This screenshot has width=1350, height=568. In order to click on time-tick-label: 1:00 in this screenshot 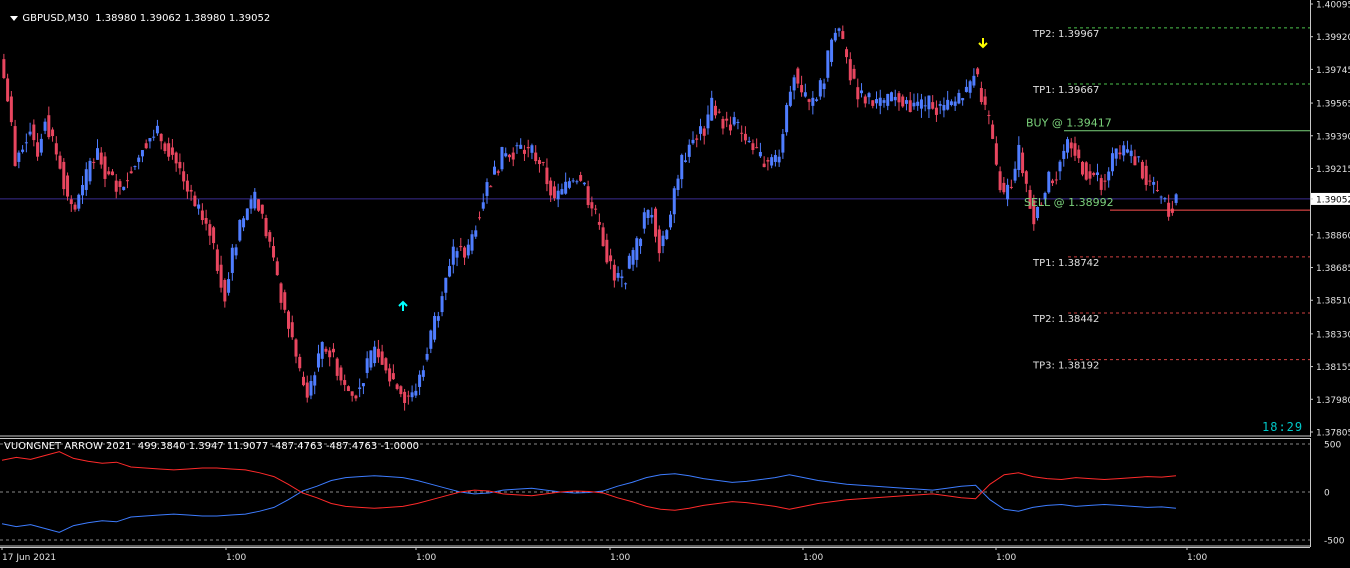, I will do `click(1197, 558)`.